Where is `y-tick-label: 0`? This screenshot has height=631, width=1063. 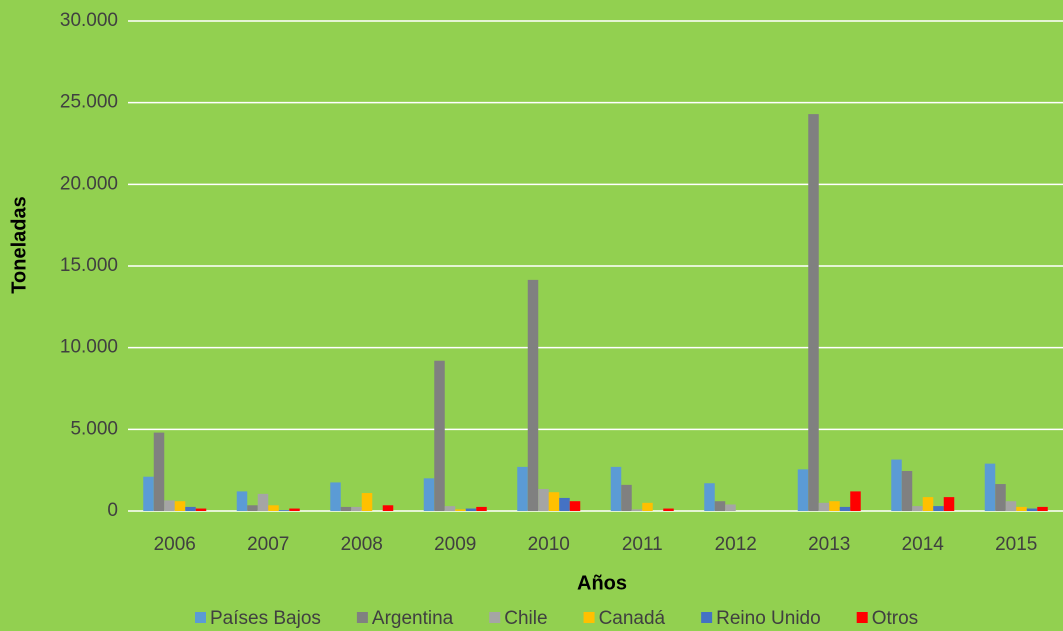
y-tick-label: 0 is located at coordinates (112, 510).